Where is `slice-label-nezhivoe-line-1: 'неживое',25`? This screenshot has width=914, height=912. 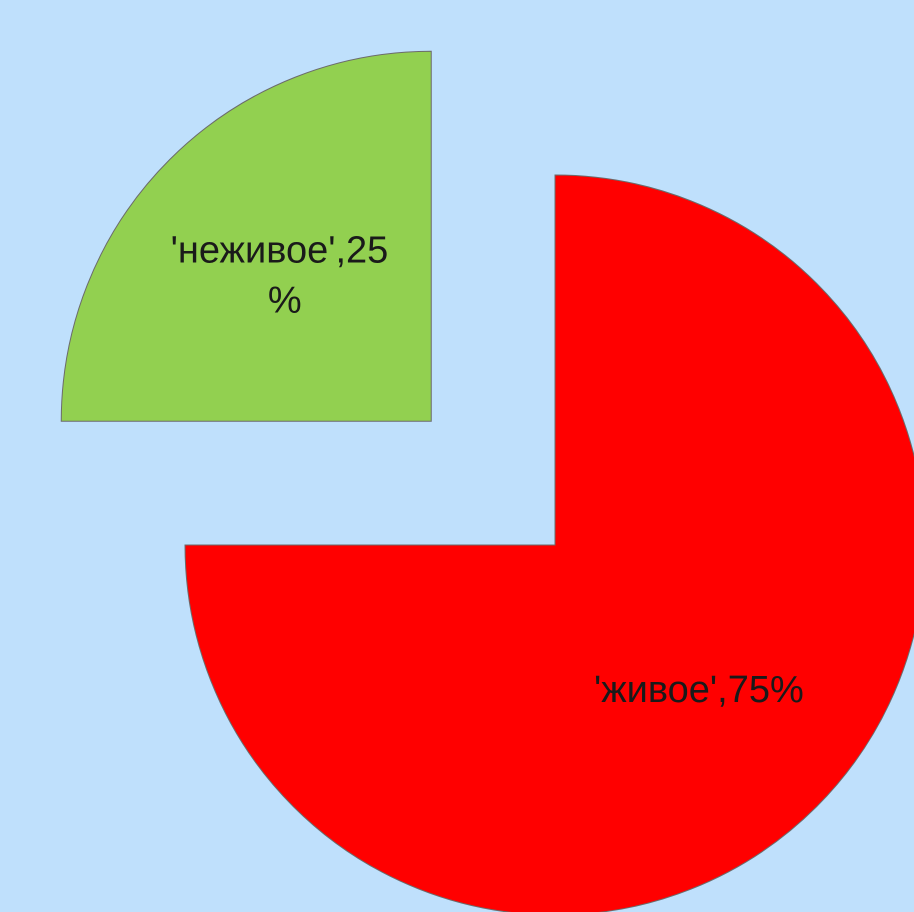
slice-label-nezhivoe-line-1: 'неживое',25 is located at coordinates (280, 251).